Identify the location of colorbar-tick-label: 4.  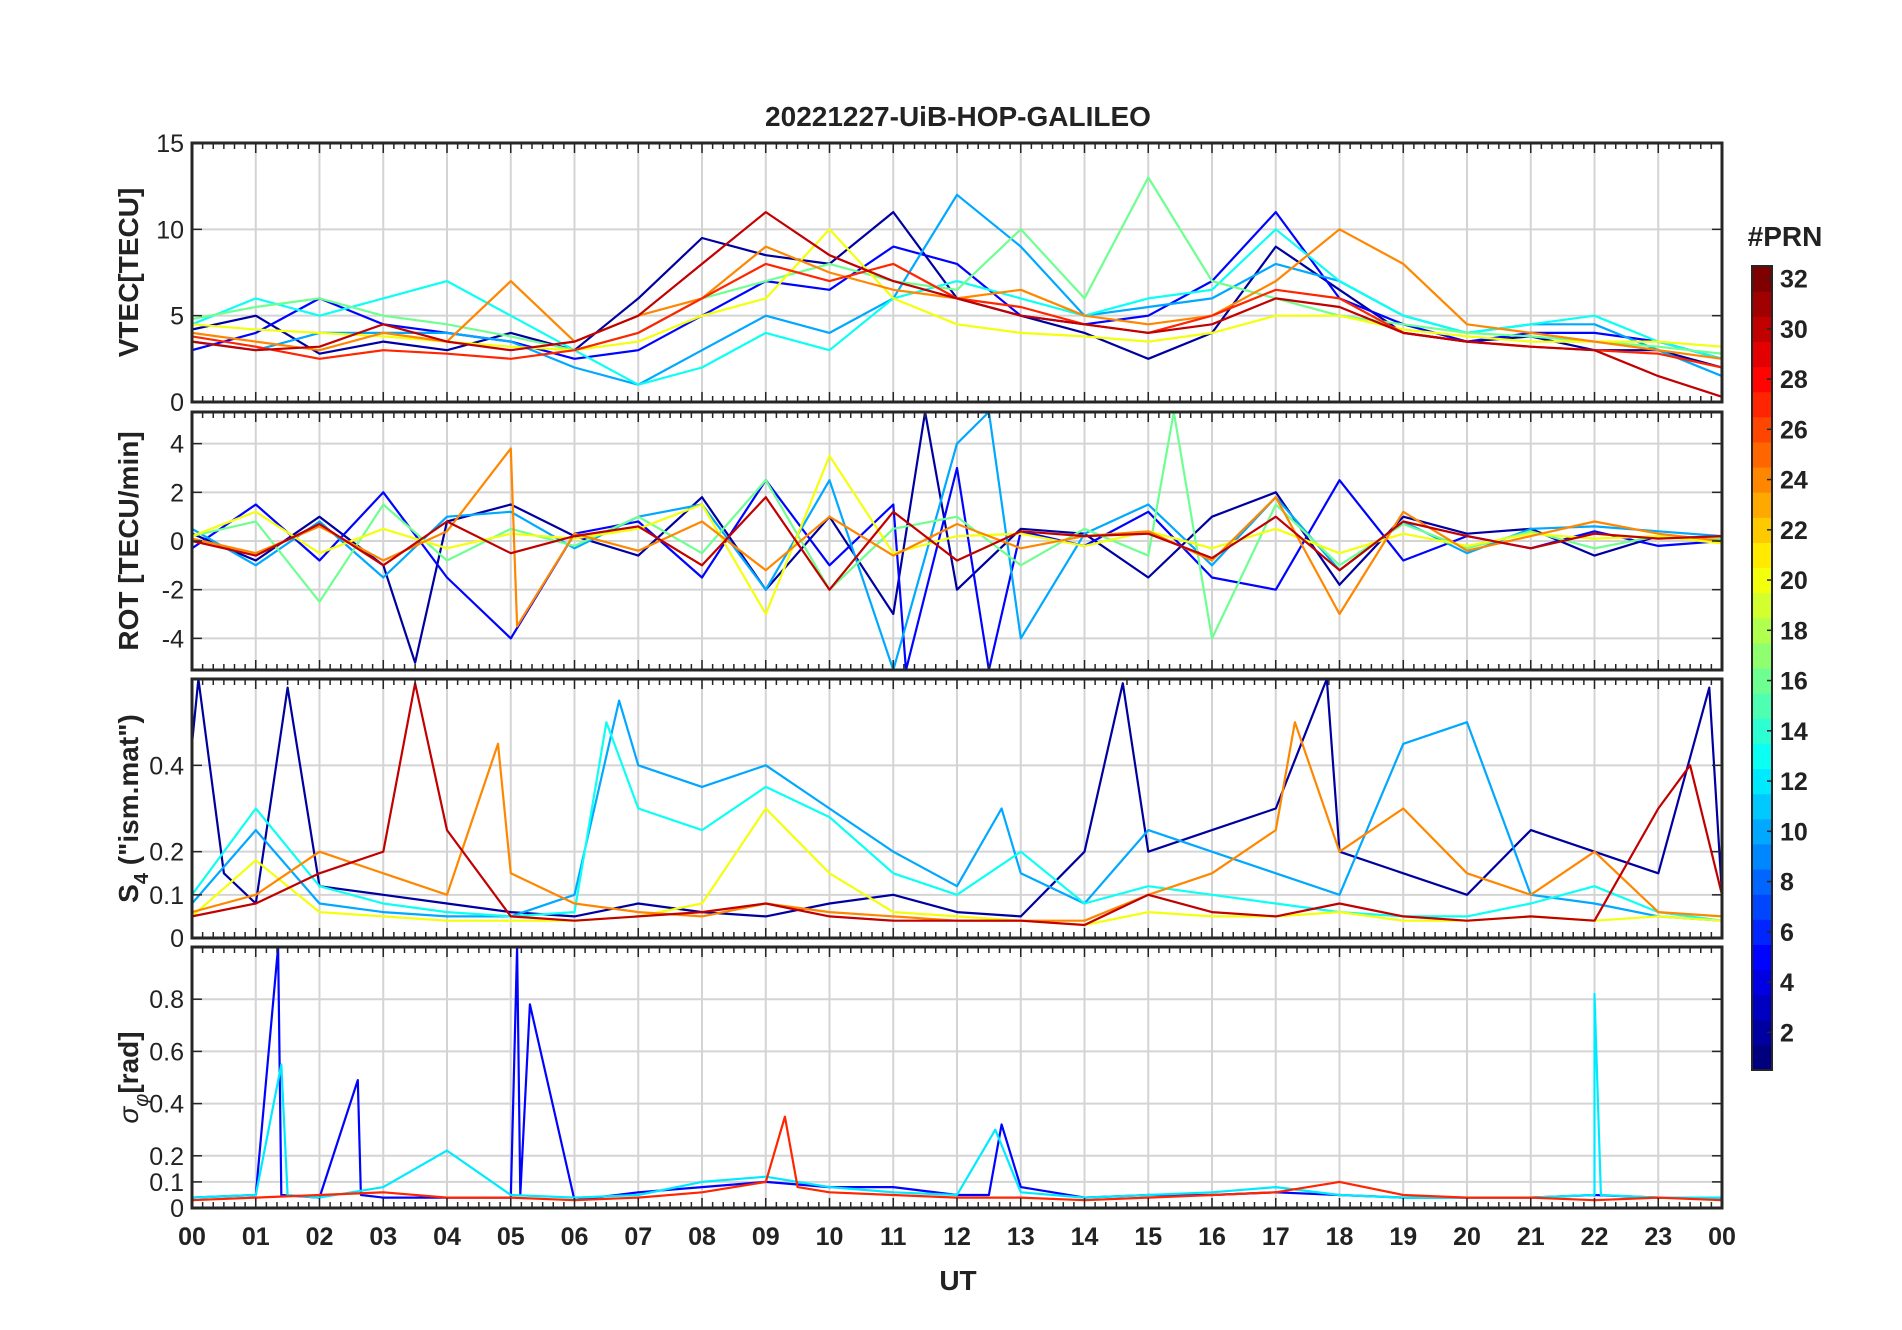
(1787, 983).